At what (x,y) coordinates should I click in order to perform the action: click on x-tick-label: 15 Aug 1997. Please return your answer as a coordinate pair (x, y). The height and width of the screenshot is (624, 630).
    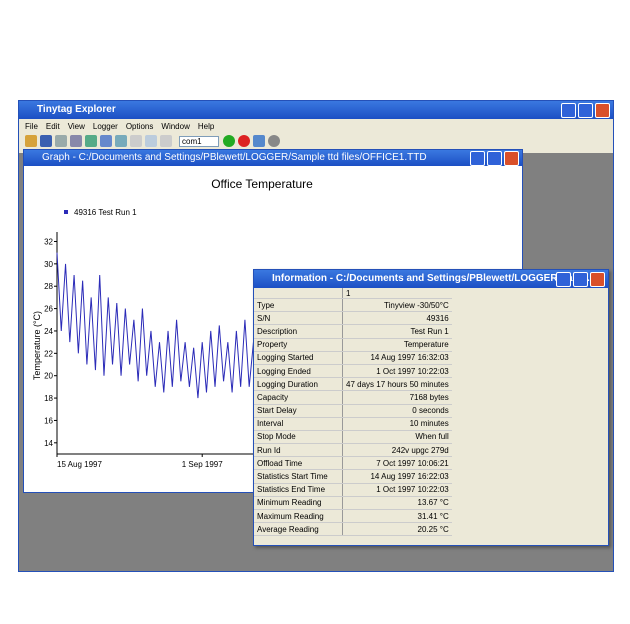
    Looking at the image, I should click on (79, 464).